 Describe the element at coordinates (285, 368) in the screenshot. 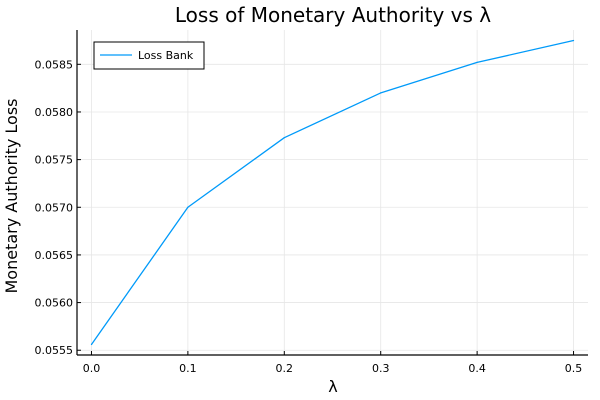

I see `x-tick-label-2: 0.2` at that location.